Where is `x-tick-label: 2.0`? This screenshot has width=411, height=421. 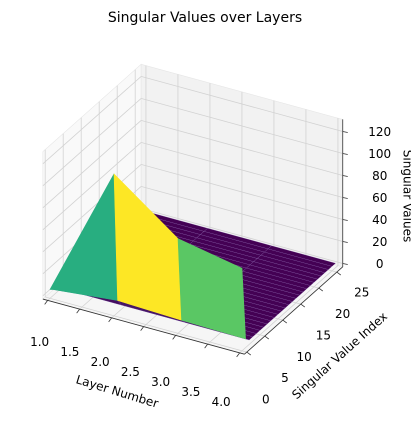
x-tick-label: 2.0 is located at coordinates (100, 362).